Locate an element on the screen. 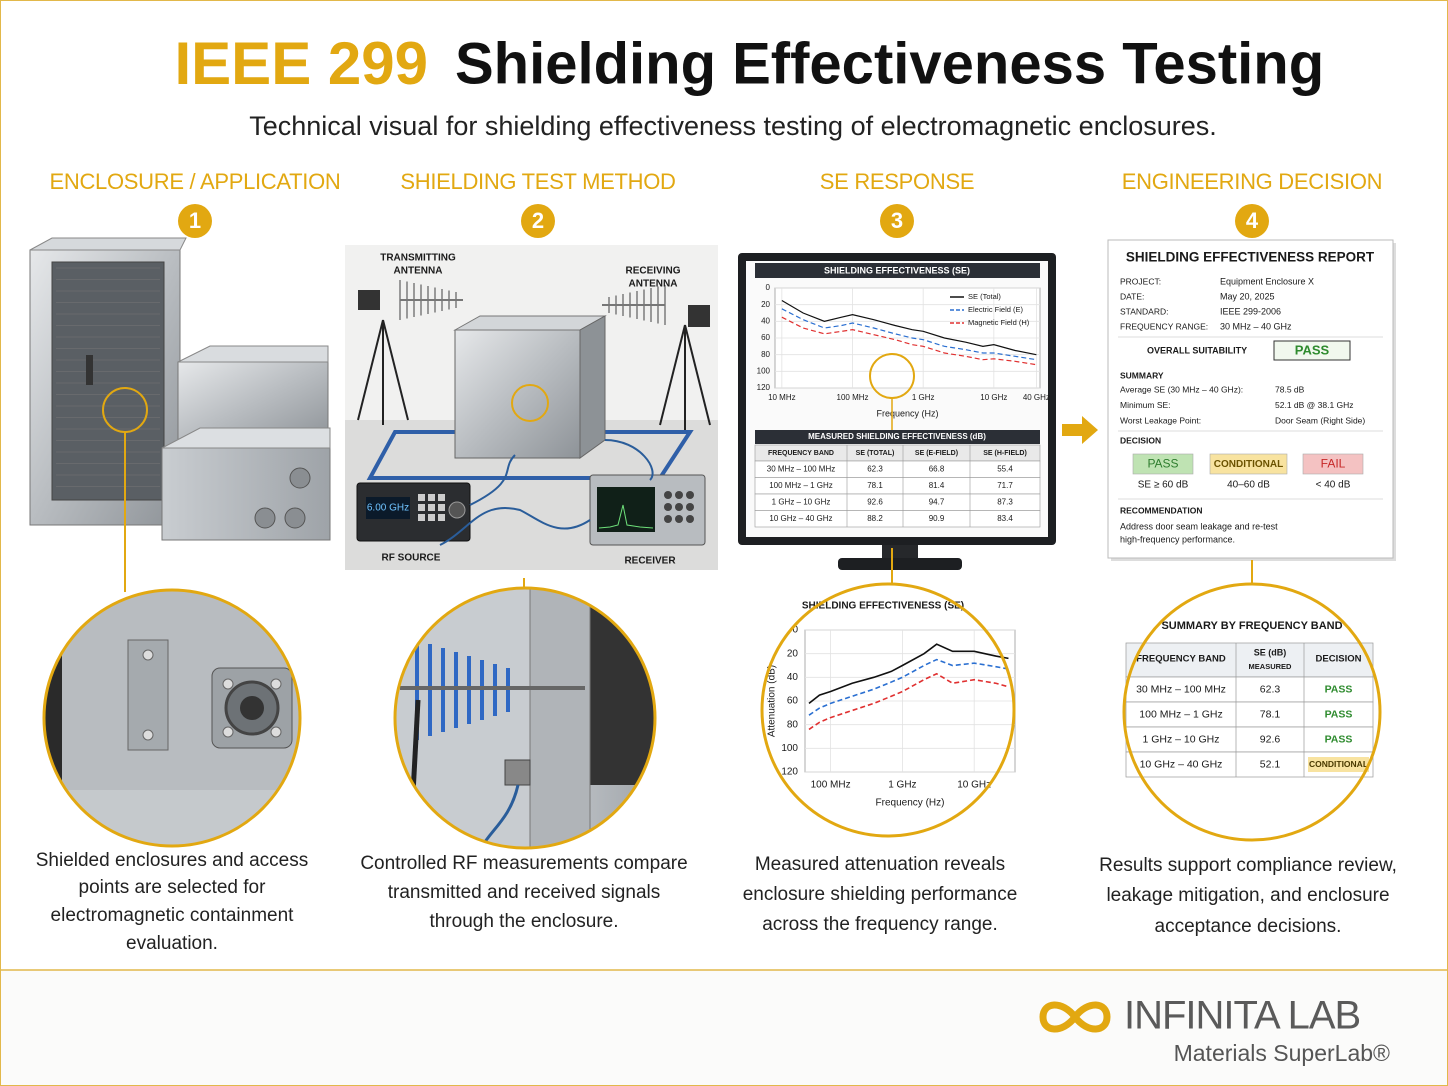  x-tick-label: 40 GHz is located at coordinates (1036, 397).